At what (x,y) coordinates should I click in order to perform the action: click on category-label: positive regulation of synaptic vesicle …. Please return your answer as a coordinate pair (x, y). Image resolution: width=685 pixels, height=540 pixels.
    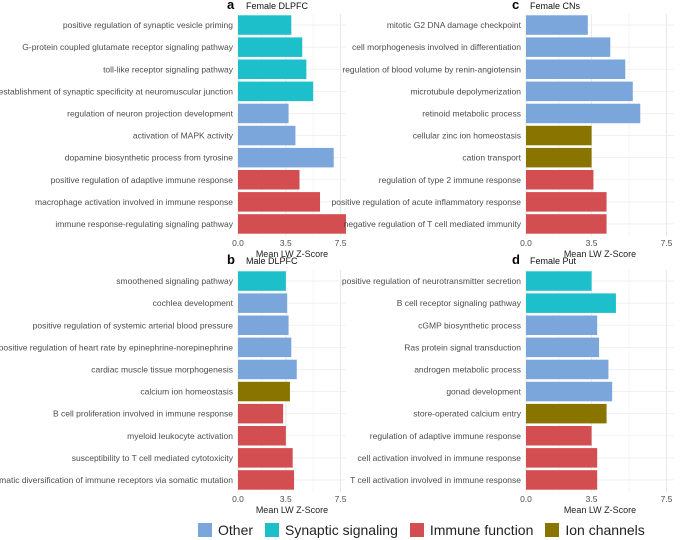
    Looking at the image, I should click on (148, 25).